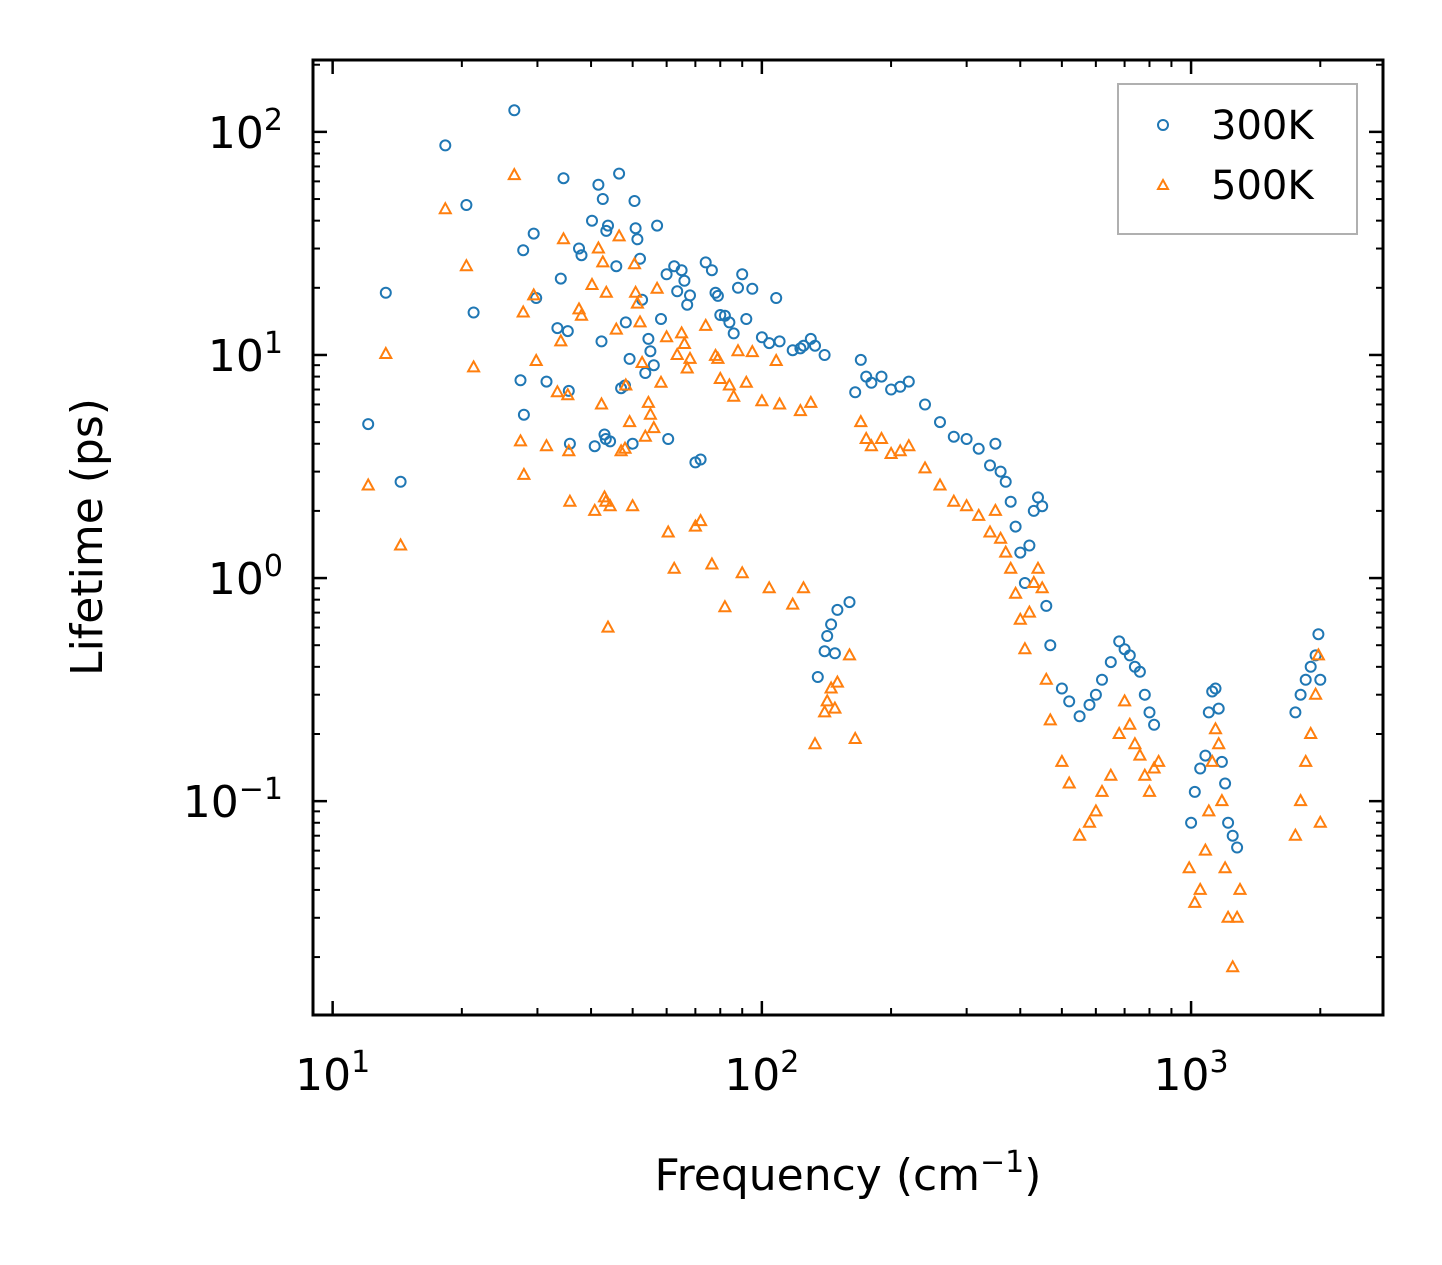  What do you see at coordinates (1163, 183) in the screenshot?
I see `legend-marker-500k` at bounding box center [1163, 183].